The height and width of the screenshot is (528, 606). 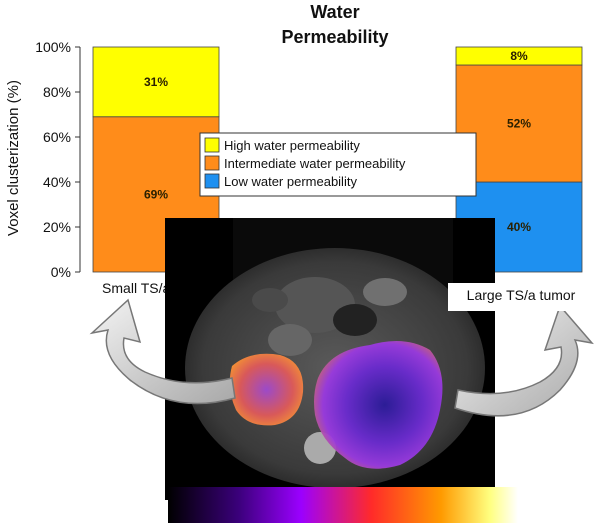 I want to click on category-label-large: Large TS/a tumor, so click(x=521, y=295).